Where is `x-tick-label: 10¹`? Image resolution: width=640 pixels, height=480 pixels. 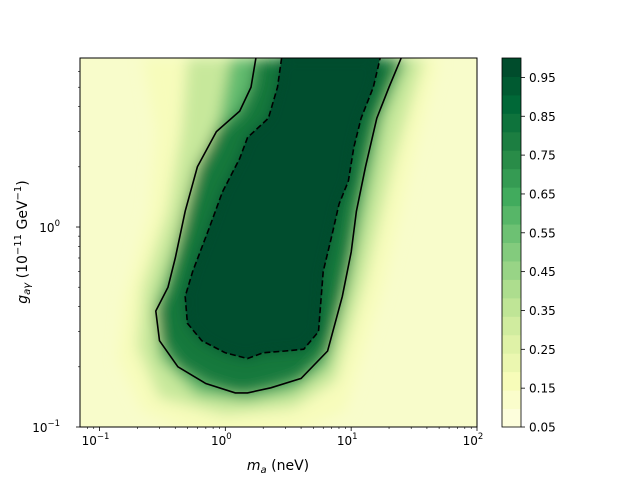 x-tick-label: 10¹ is located at coordinates (347, 440).